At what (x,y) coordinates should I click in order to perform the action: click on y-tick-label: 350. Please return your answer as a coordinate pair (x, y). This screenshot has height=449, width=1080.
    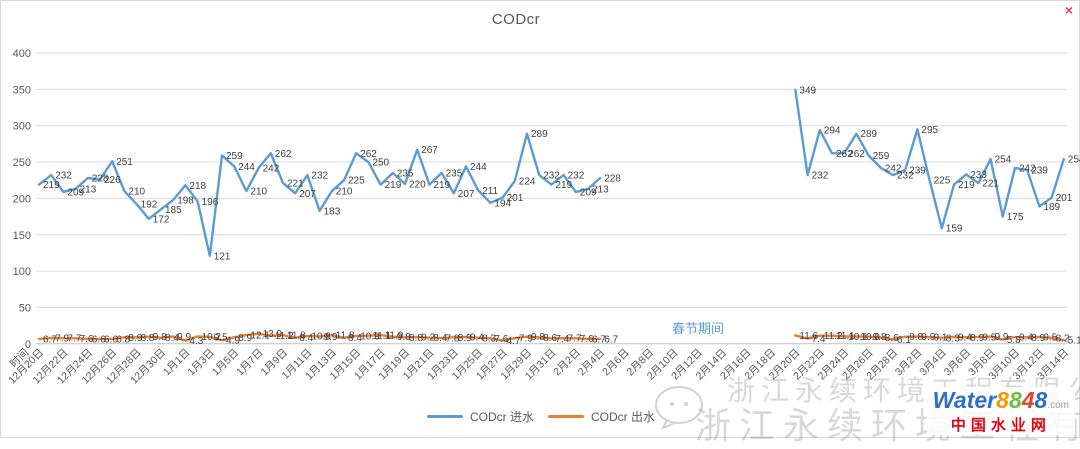
    Looking at the image, I should click on (22, 90).